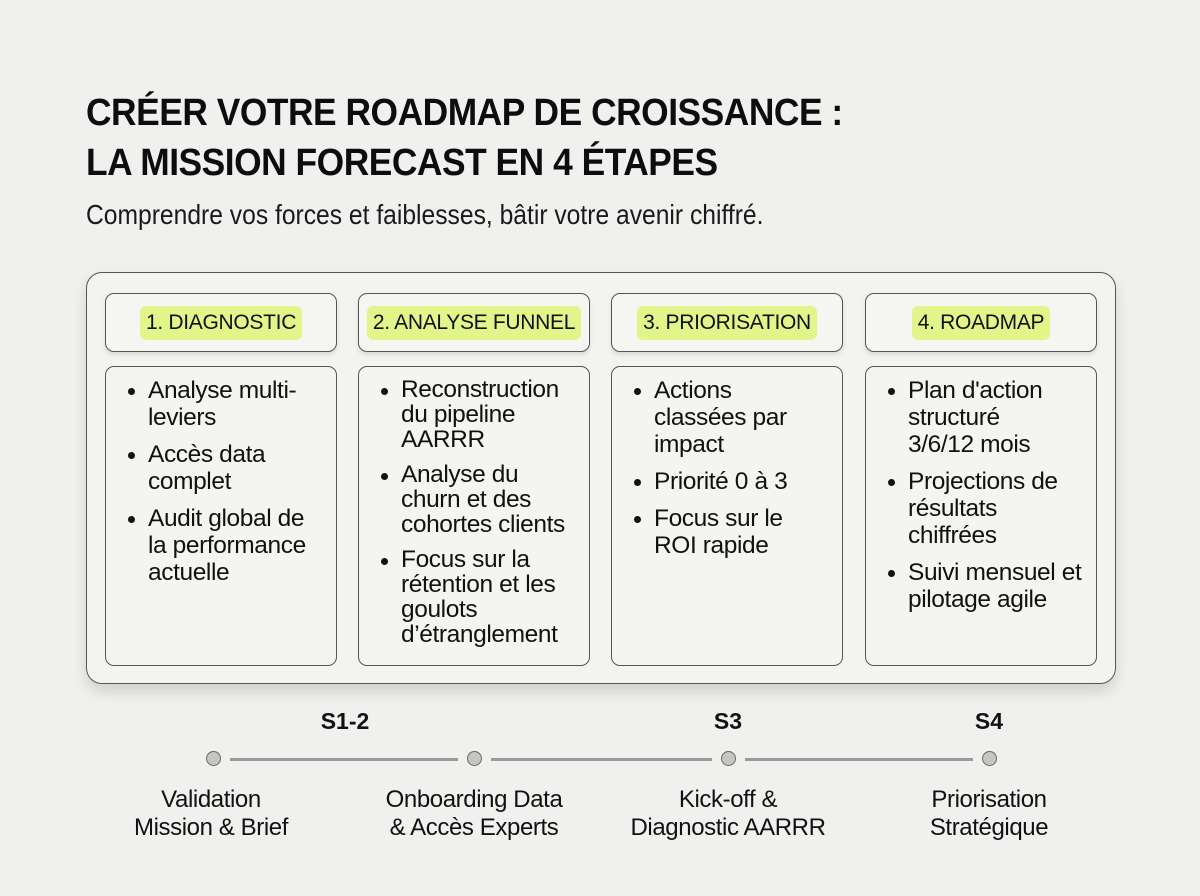 The image size is (1200, 896). I want to click on step-header-1: 1. DIAGNOSTIC, so click(221, 322).